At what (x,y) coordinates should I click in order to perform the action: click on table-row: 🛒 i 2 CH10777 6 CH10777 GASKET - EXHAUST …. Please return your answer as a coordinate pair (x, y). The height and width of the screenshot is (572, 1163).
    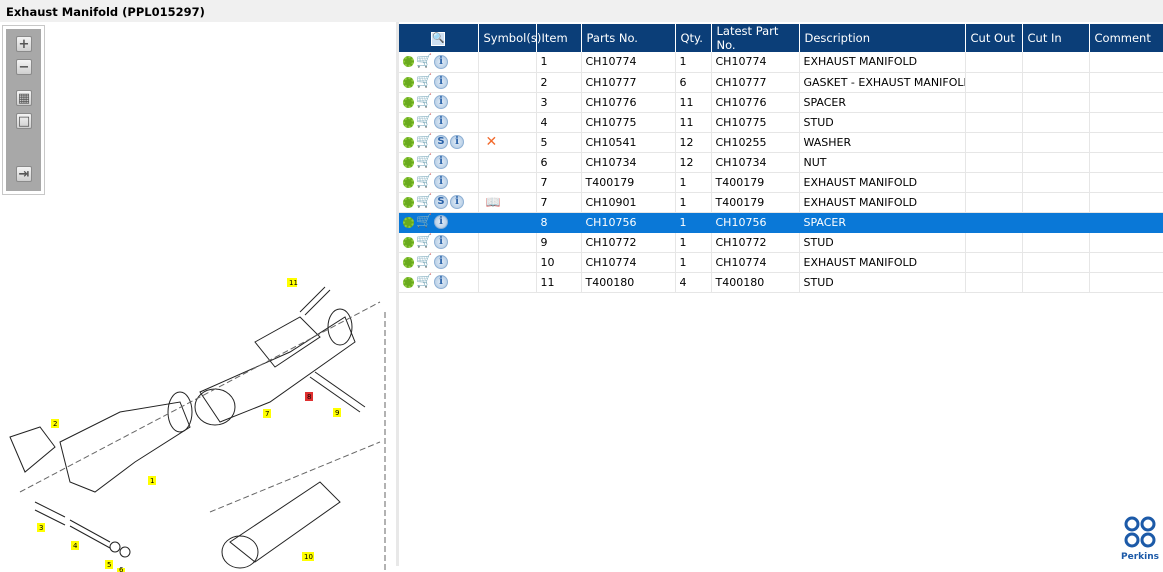
    Looking at the image, I should click on (781, 82).